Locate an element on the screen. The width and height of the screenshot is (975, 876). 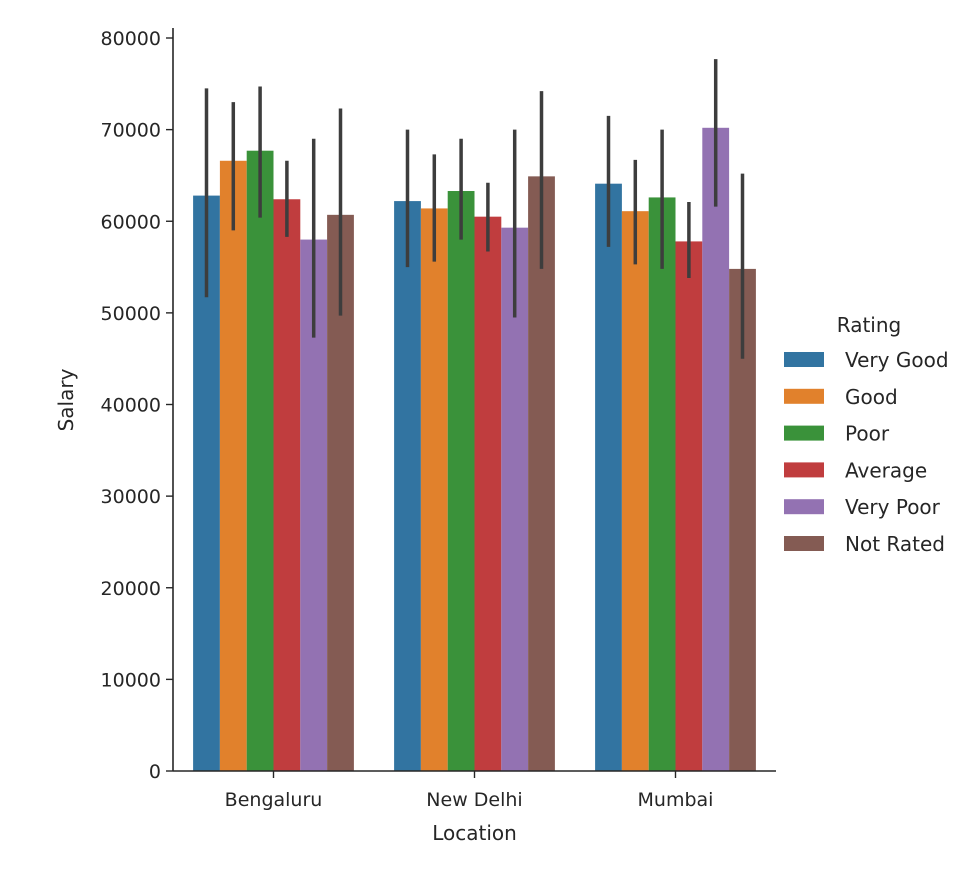
legend-title: Rating is located at coordinates (869, 325).